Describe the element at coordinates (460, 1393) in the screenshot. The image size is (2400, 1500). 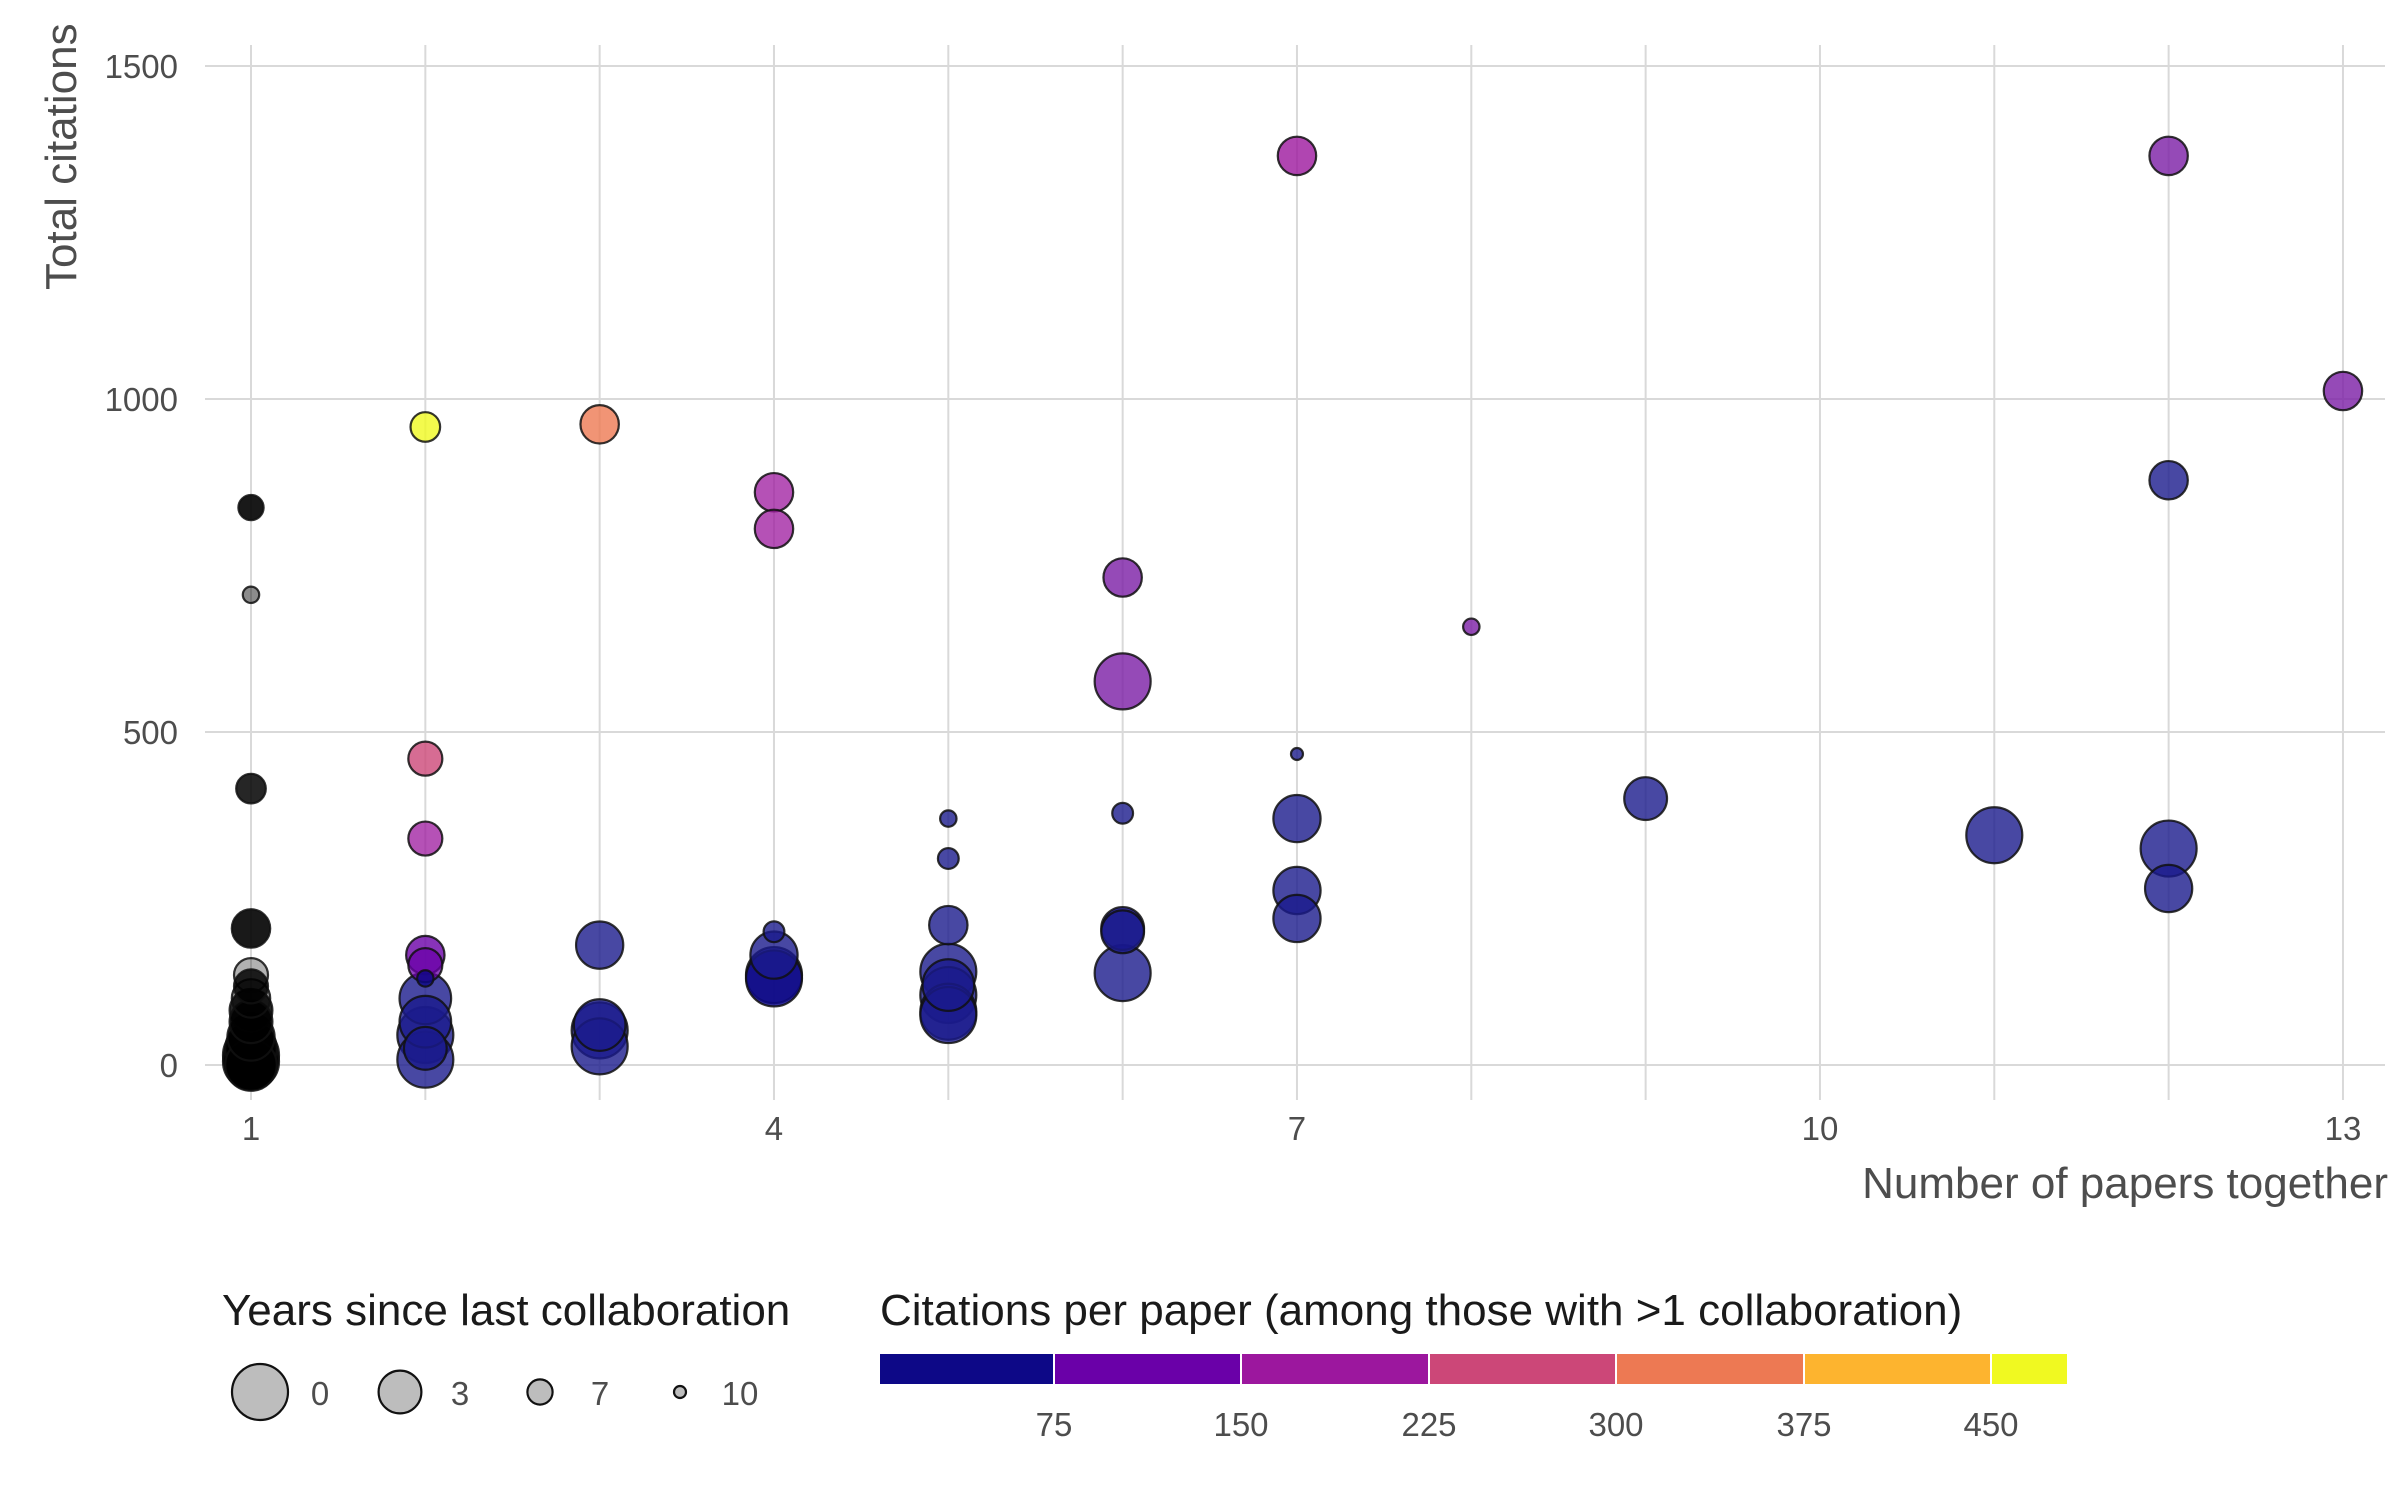
I see `size-legend-label: 3` at that location.